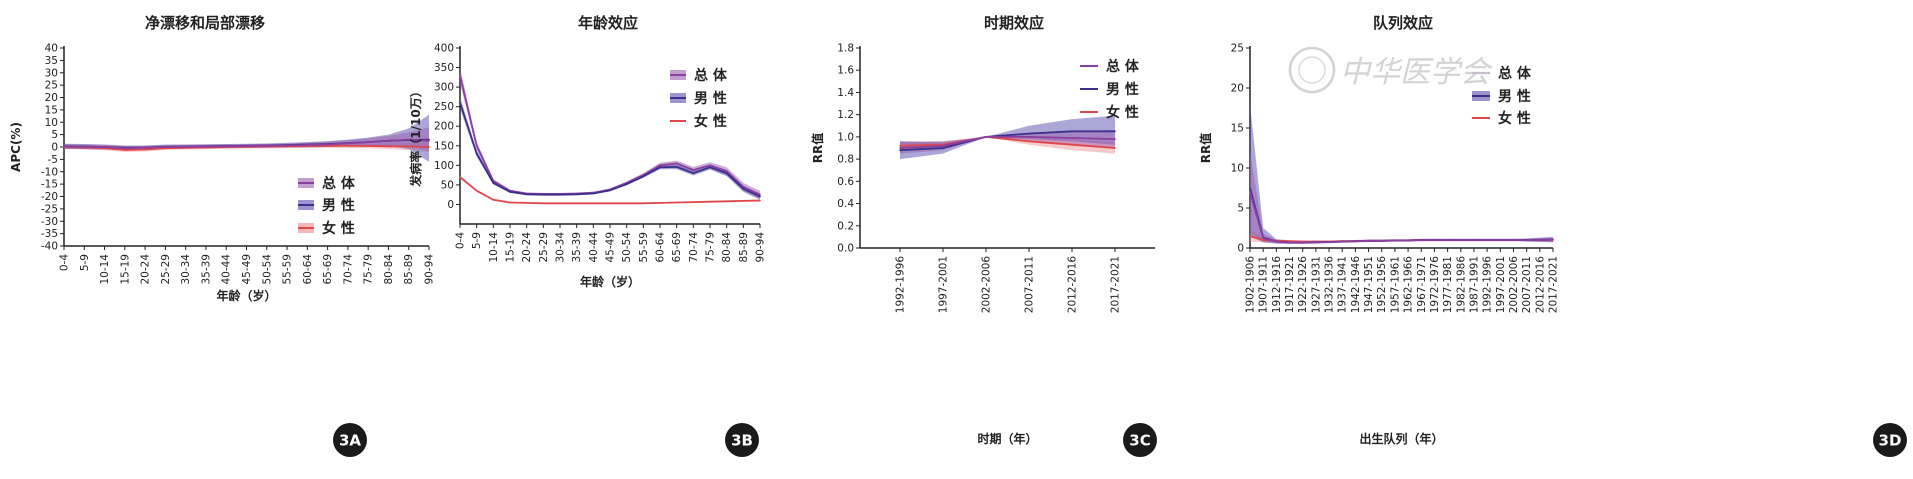 This screenshot has height=479, width=1913. I want to click on legend-label-overall: 总 体, so click(1515, 73).